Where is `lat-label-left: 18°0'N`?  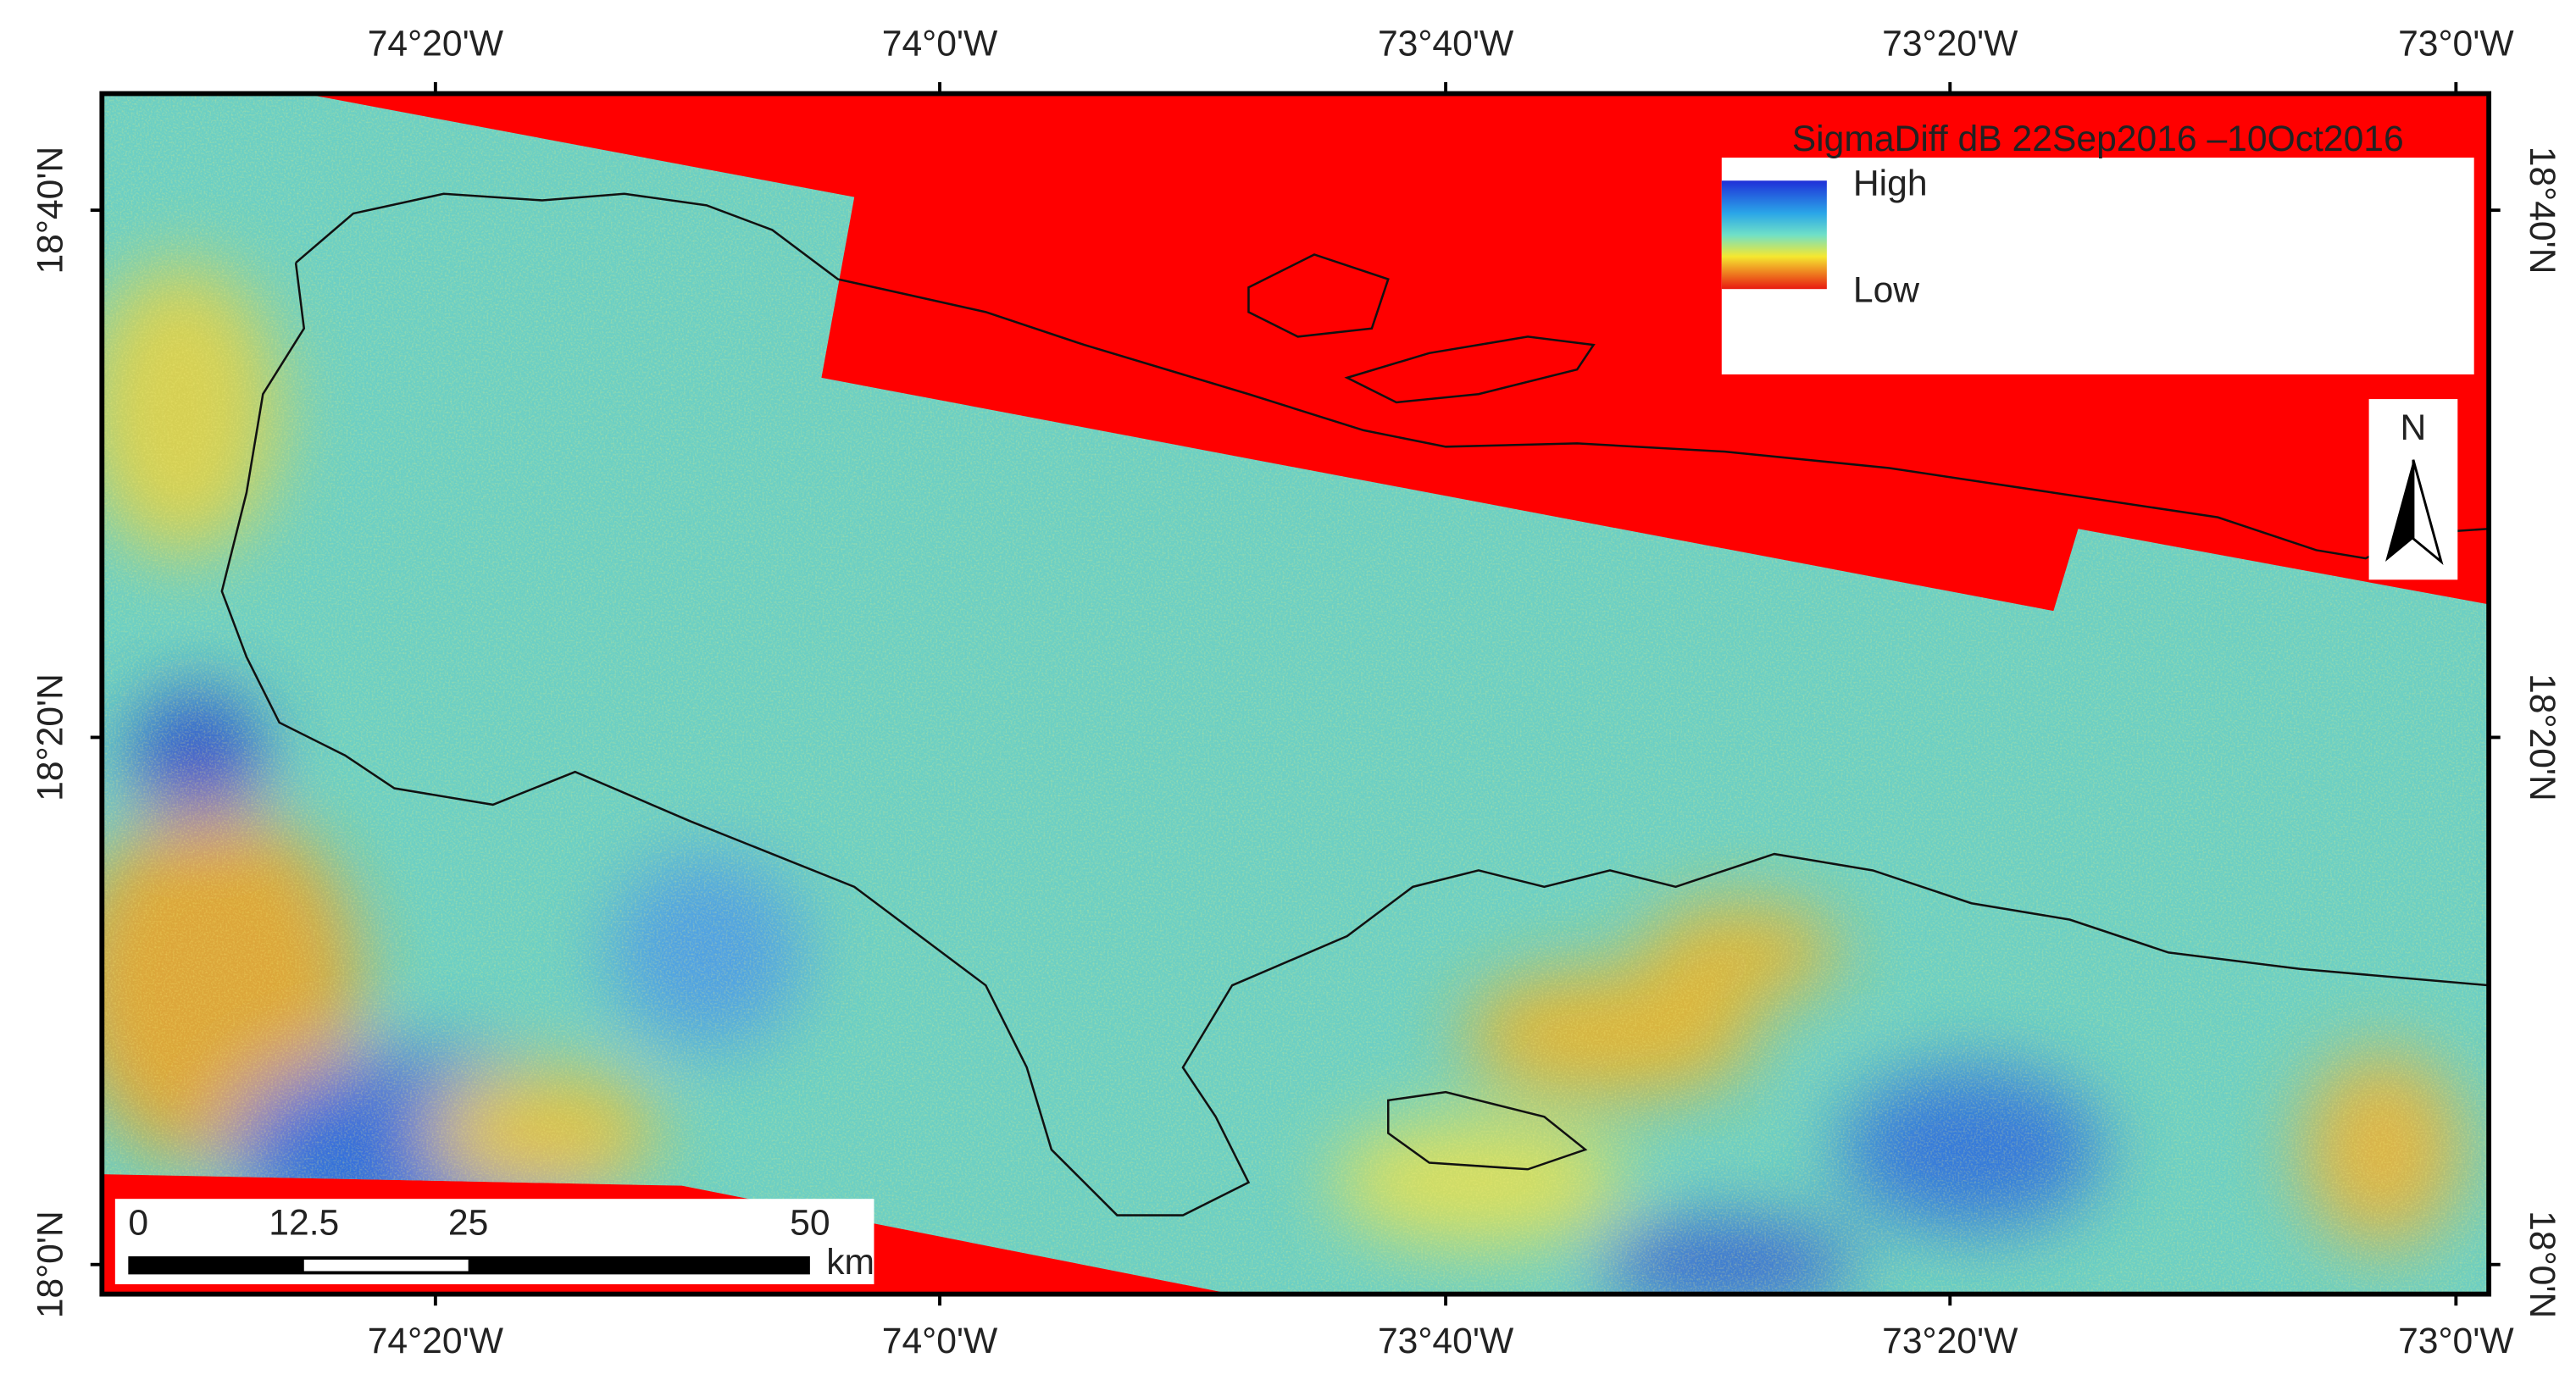 lat-label-left: 18°0'N is located at coordinates (50, 1264).